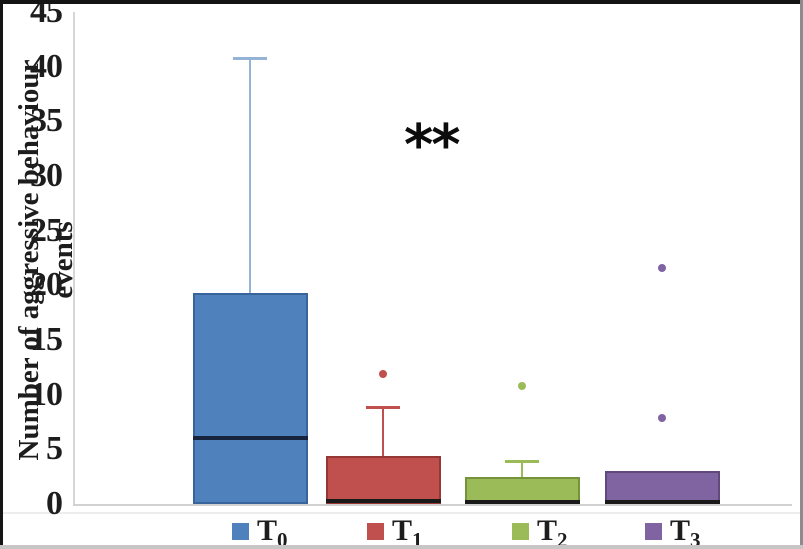 The image size is (803, 549). Describe the element at coordinates (74, 258) in the screenshot. I see `y-axis-line` at that location.